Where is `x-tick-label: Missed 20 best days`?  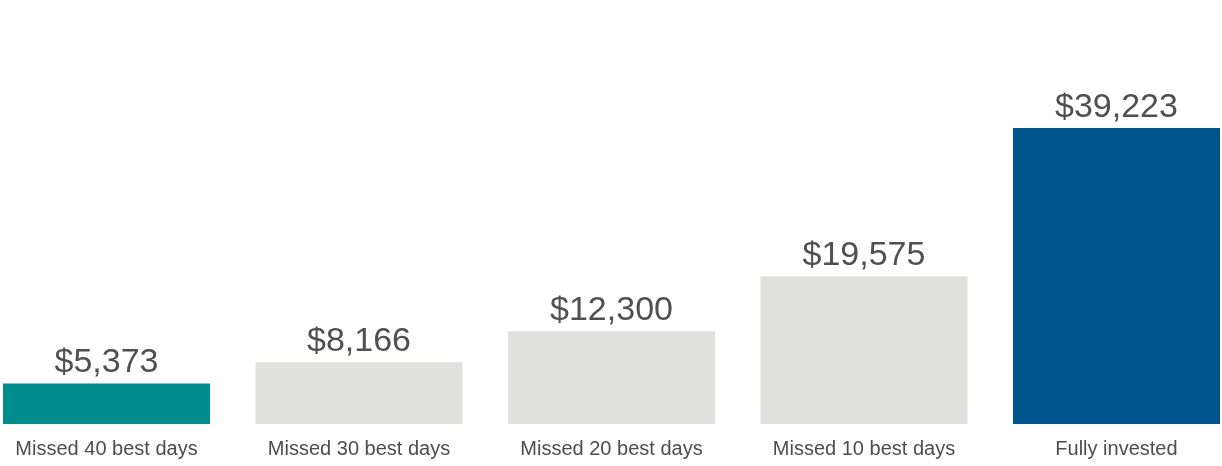
x-tick-label: Missed 20 best days is located at coordinates (611, 447).